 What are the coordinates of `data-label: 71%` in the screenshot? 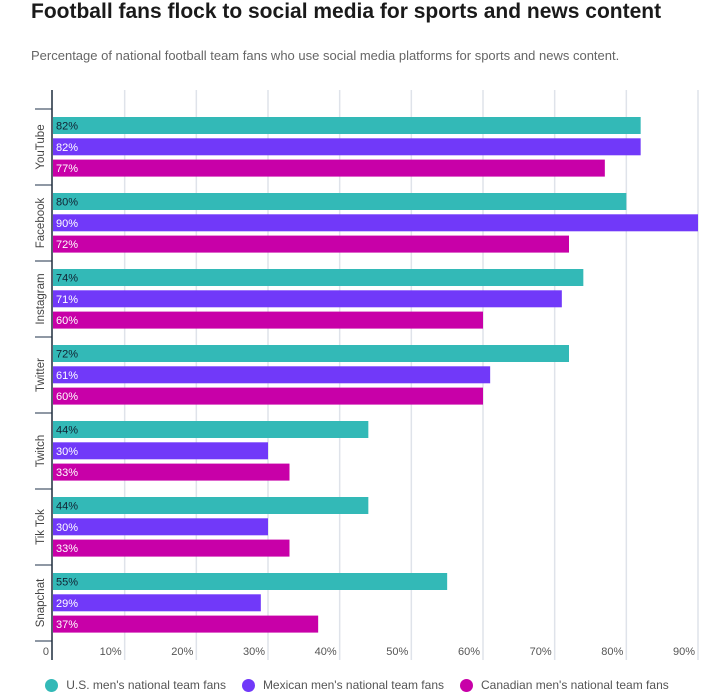 It's located at (67, 300).